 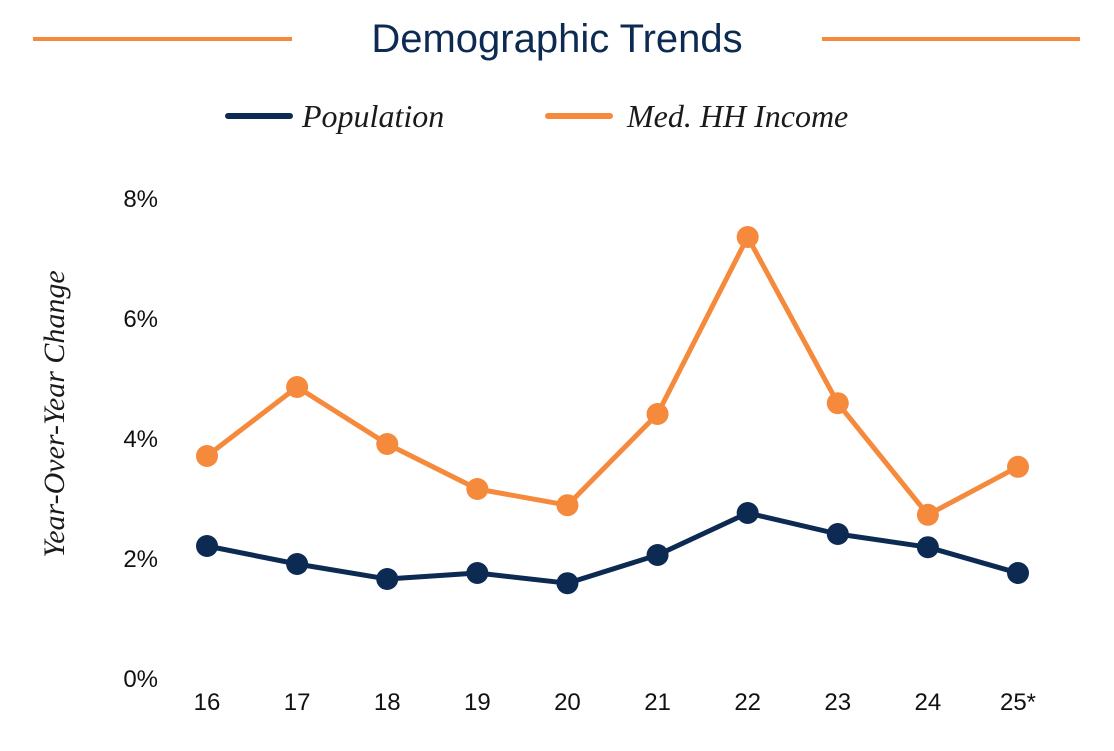 I want to click on x-tick-label: 18, so click(x=387, y=702).